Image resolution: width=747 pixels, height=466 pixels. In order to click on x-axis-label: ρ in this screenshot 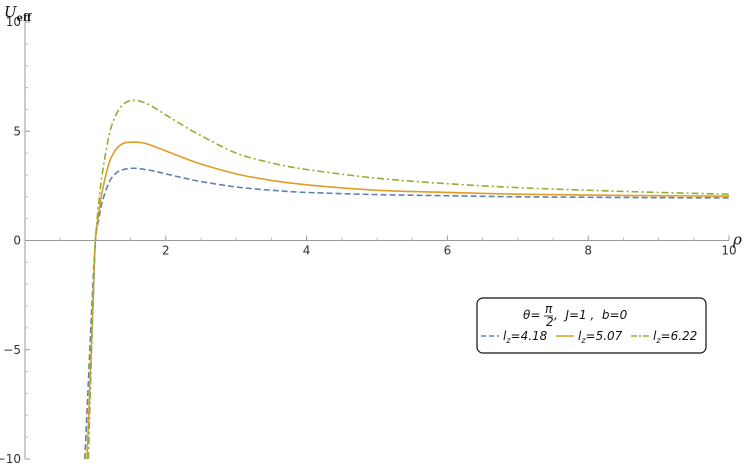, I will do `click(737, 240)`.